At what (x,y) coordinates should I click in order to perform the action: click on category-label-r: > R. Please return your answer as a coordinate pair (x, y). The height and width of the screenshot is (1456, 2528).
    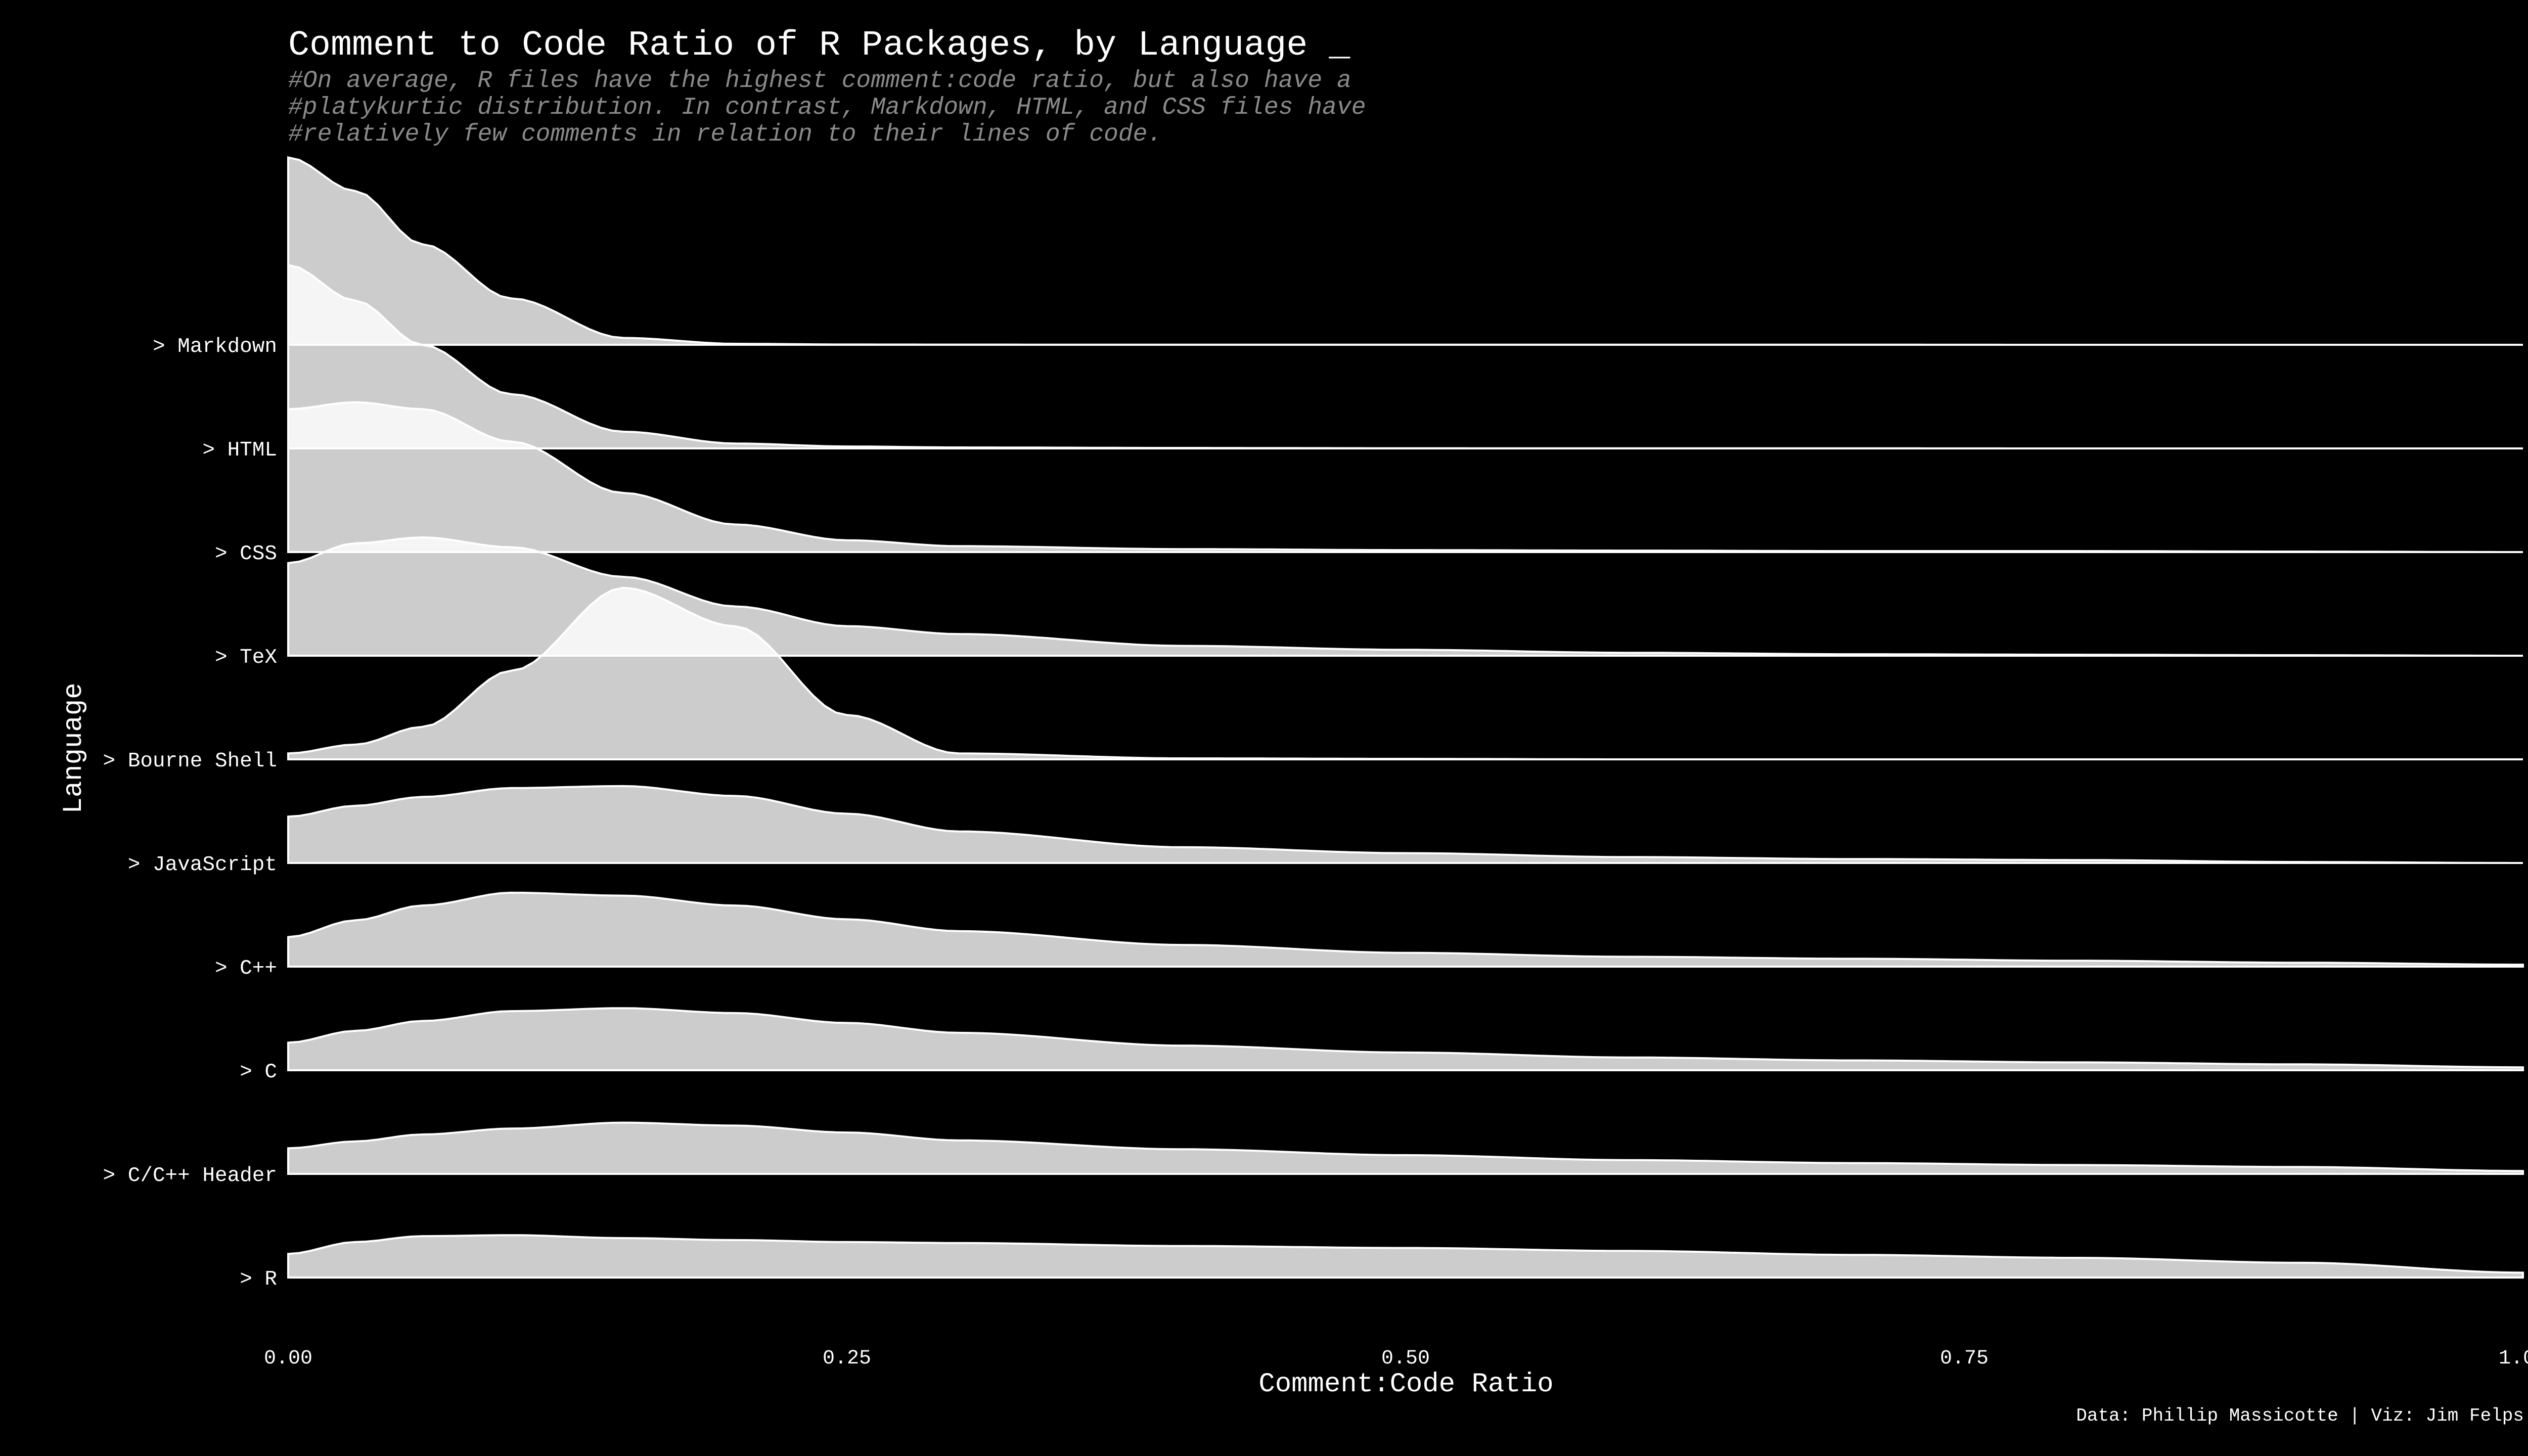
    Looking at the image, I should click on (259, 1279).